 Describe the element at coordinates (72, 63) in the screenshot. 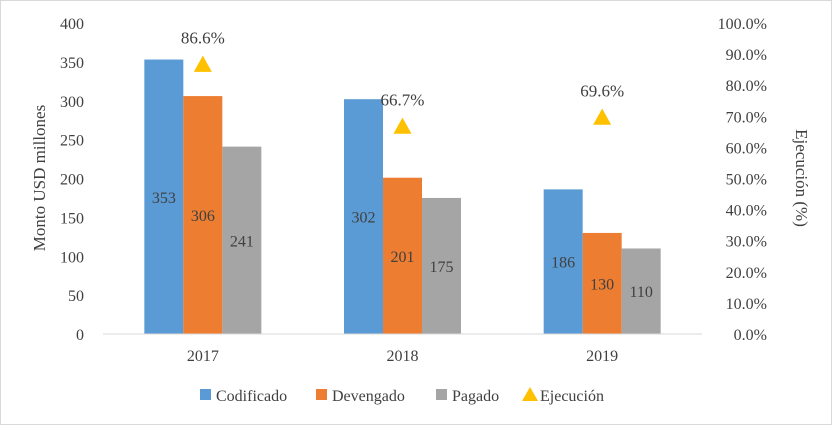

I see `y-tick-label: 350` at that location.